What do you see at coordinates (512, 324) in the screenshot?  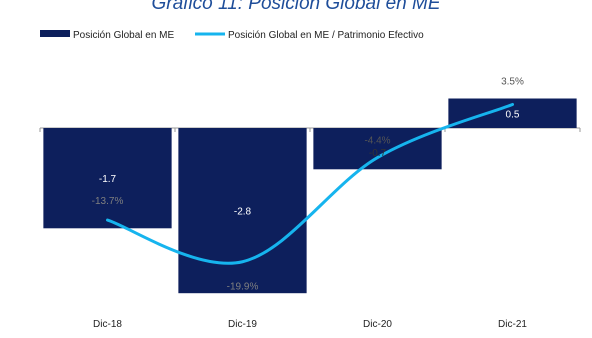 I see `category-label: Dic-21` at bounding box center [512, 324].